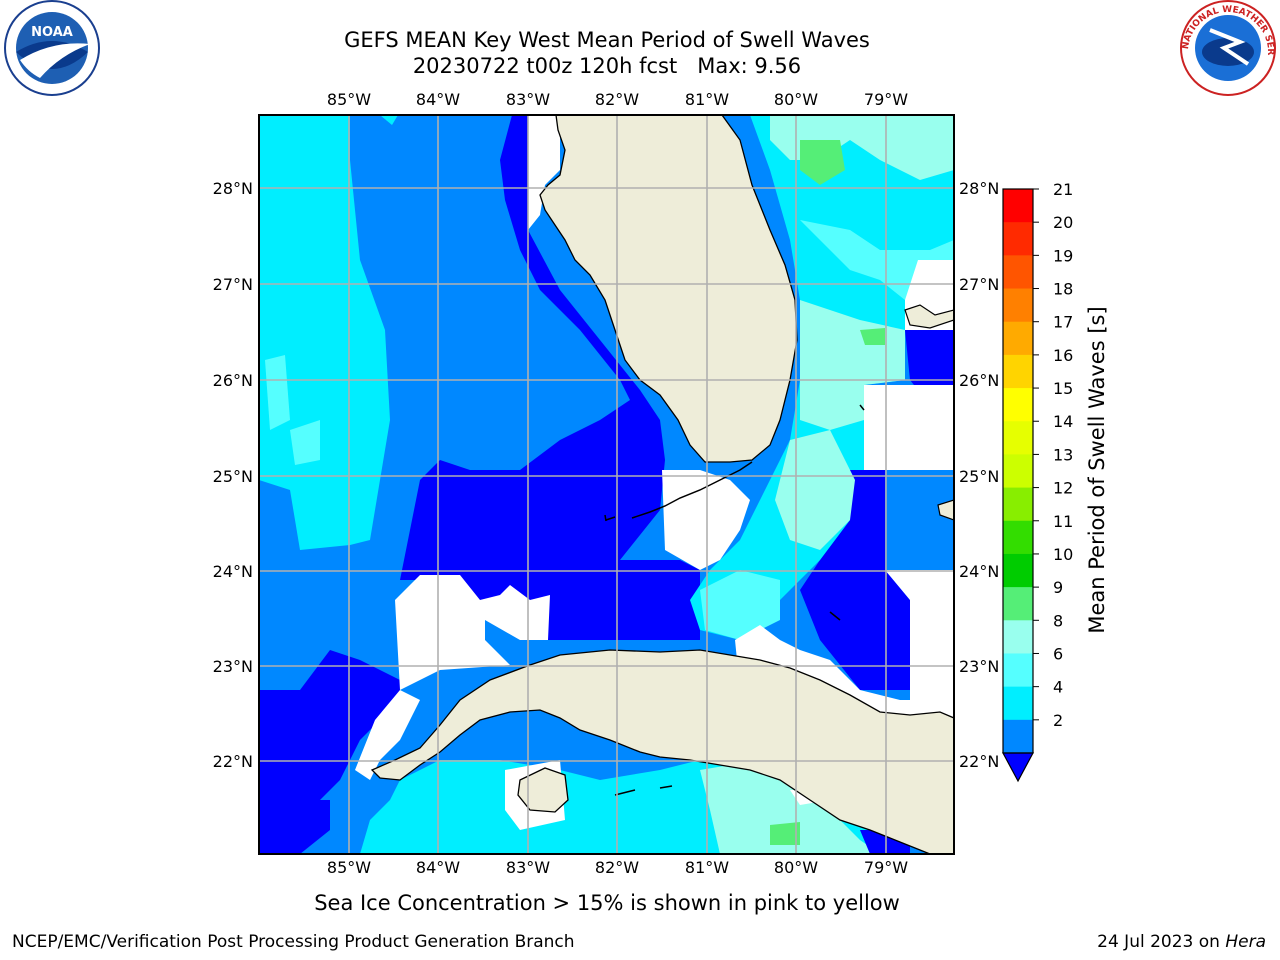 Image resolution: width=1280 pixels, height=960 pixels. Describe the element at coordinates (1063, 355) in the screenshot. I see `colorbar-tick-label: 16` at that location.